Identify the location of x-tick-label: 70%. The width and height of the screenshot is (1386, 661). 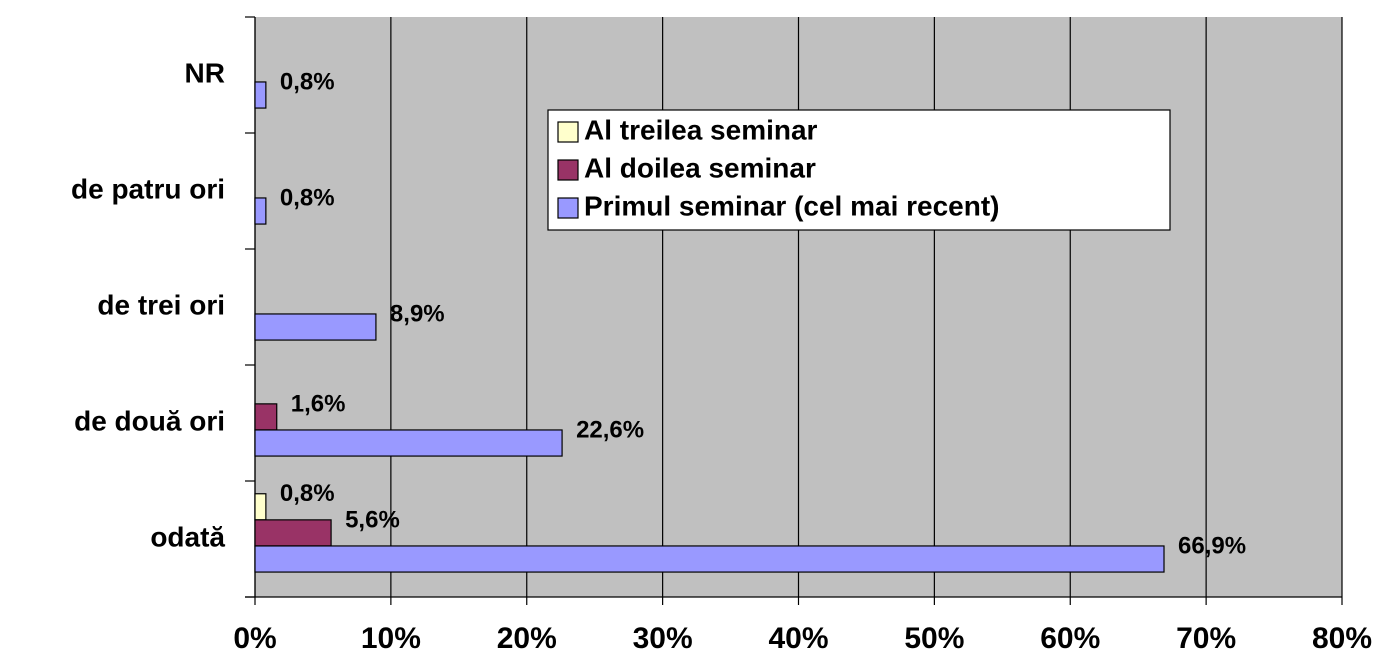
(1206, 638).